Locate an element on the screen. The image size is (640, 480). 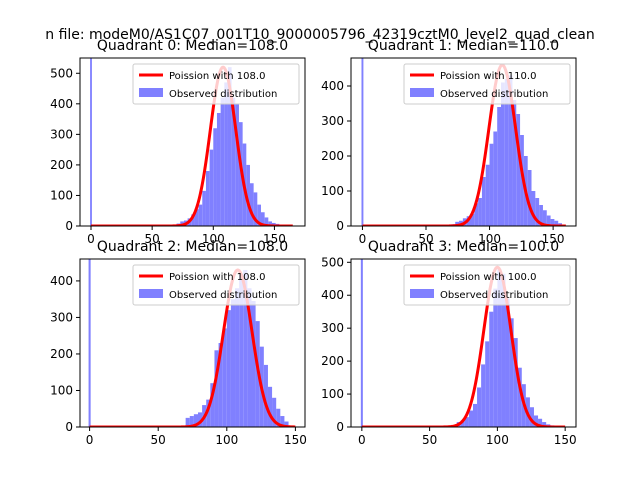
x-tick-label: 100 is located at coordinates (489, 239).